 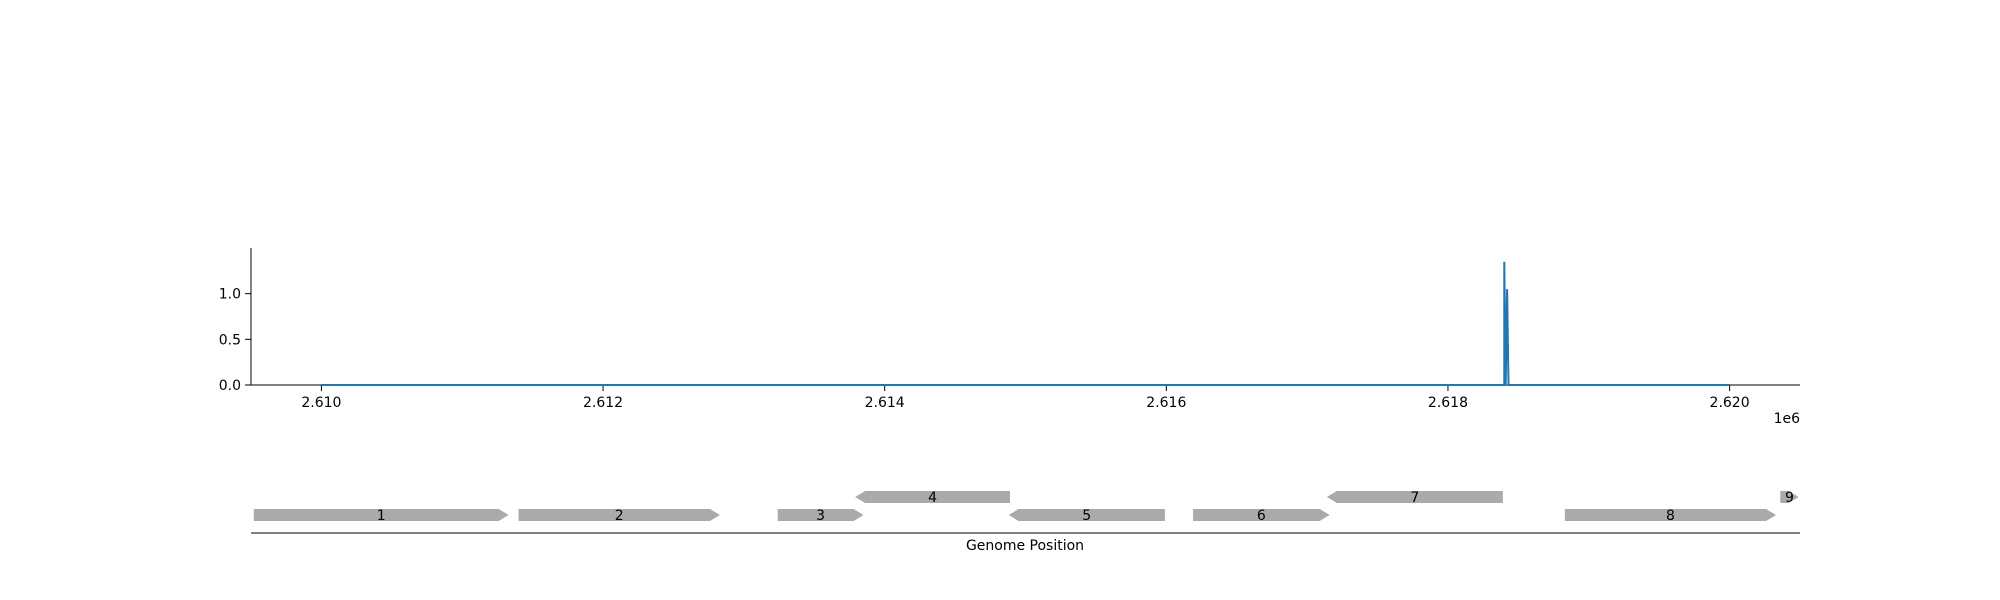 I want to click on y-tick-label: 0.0, so click(x=230, y=386).